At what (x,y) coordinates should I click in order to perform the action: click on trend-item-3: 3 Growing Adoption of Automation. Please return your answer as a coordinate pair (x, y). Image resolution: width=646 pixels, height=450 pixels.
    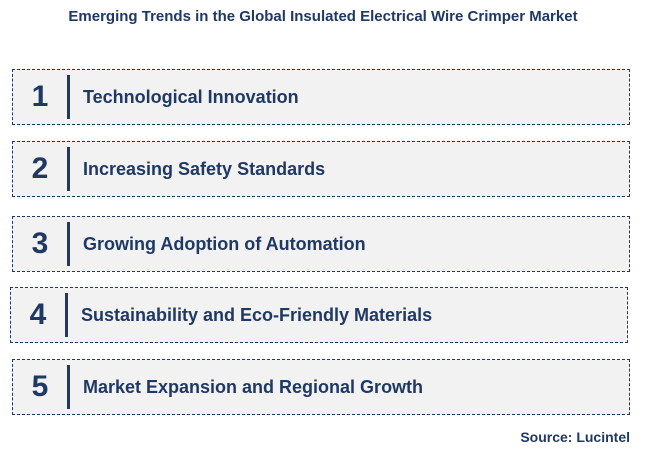
    Looking at the image, I should click on (321, 244).